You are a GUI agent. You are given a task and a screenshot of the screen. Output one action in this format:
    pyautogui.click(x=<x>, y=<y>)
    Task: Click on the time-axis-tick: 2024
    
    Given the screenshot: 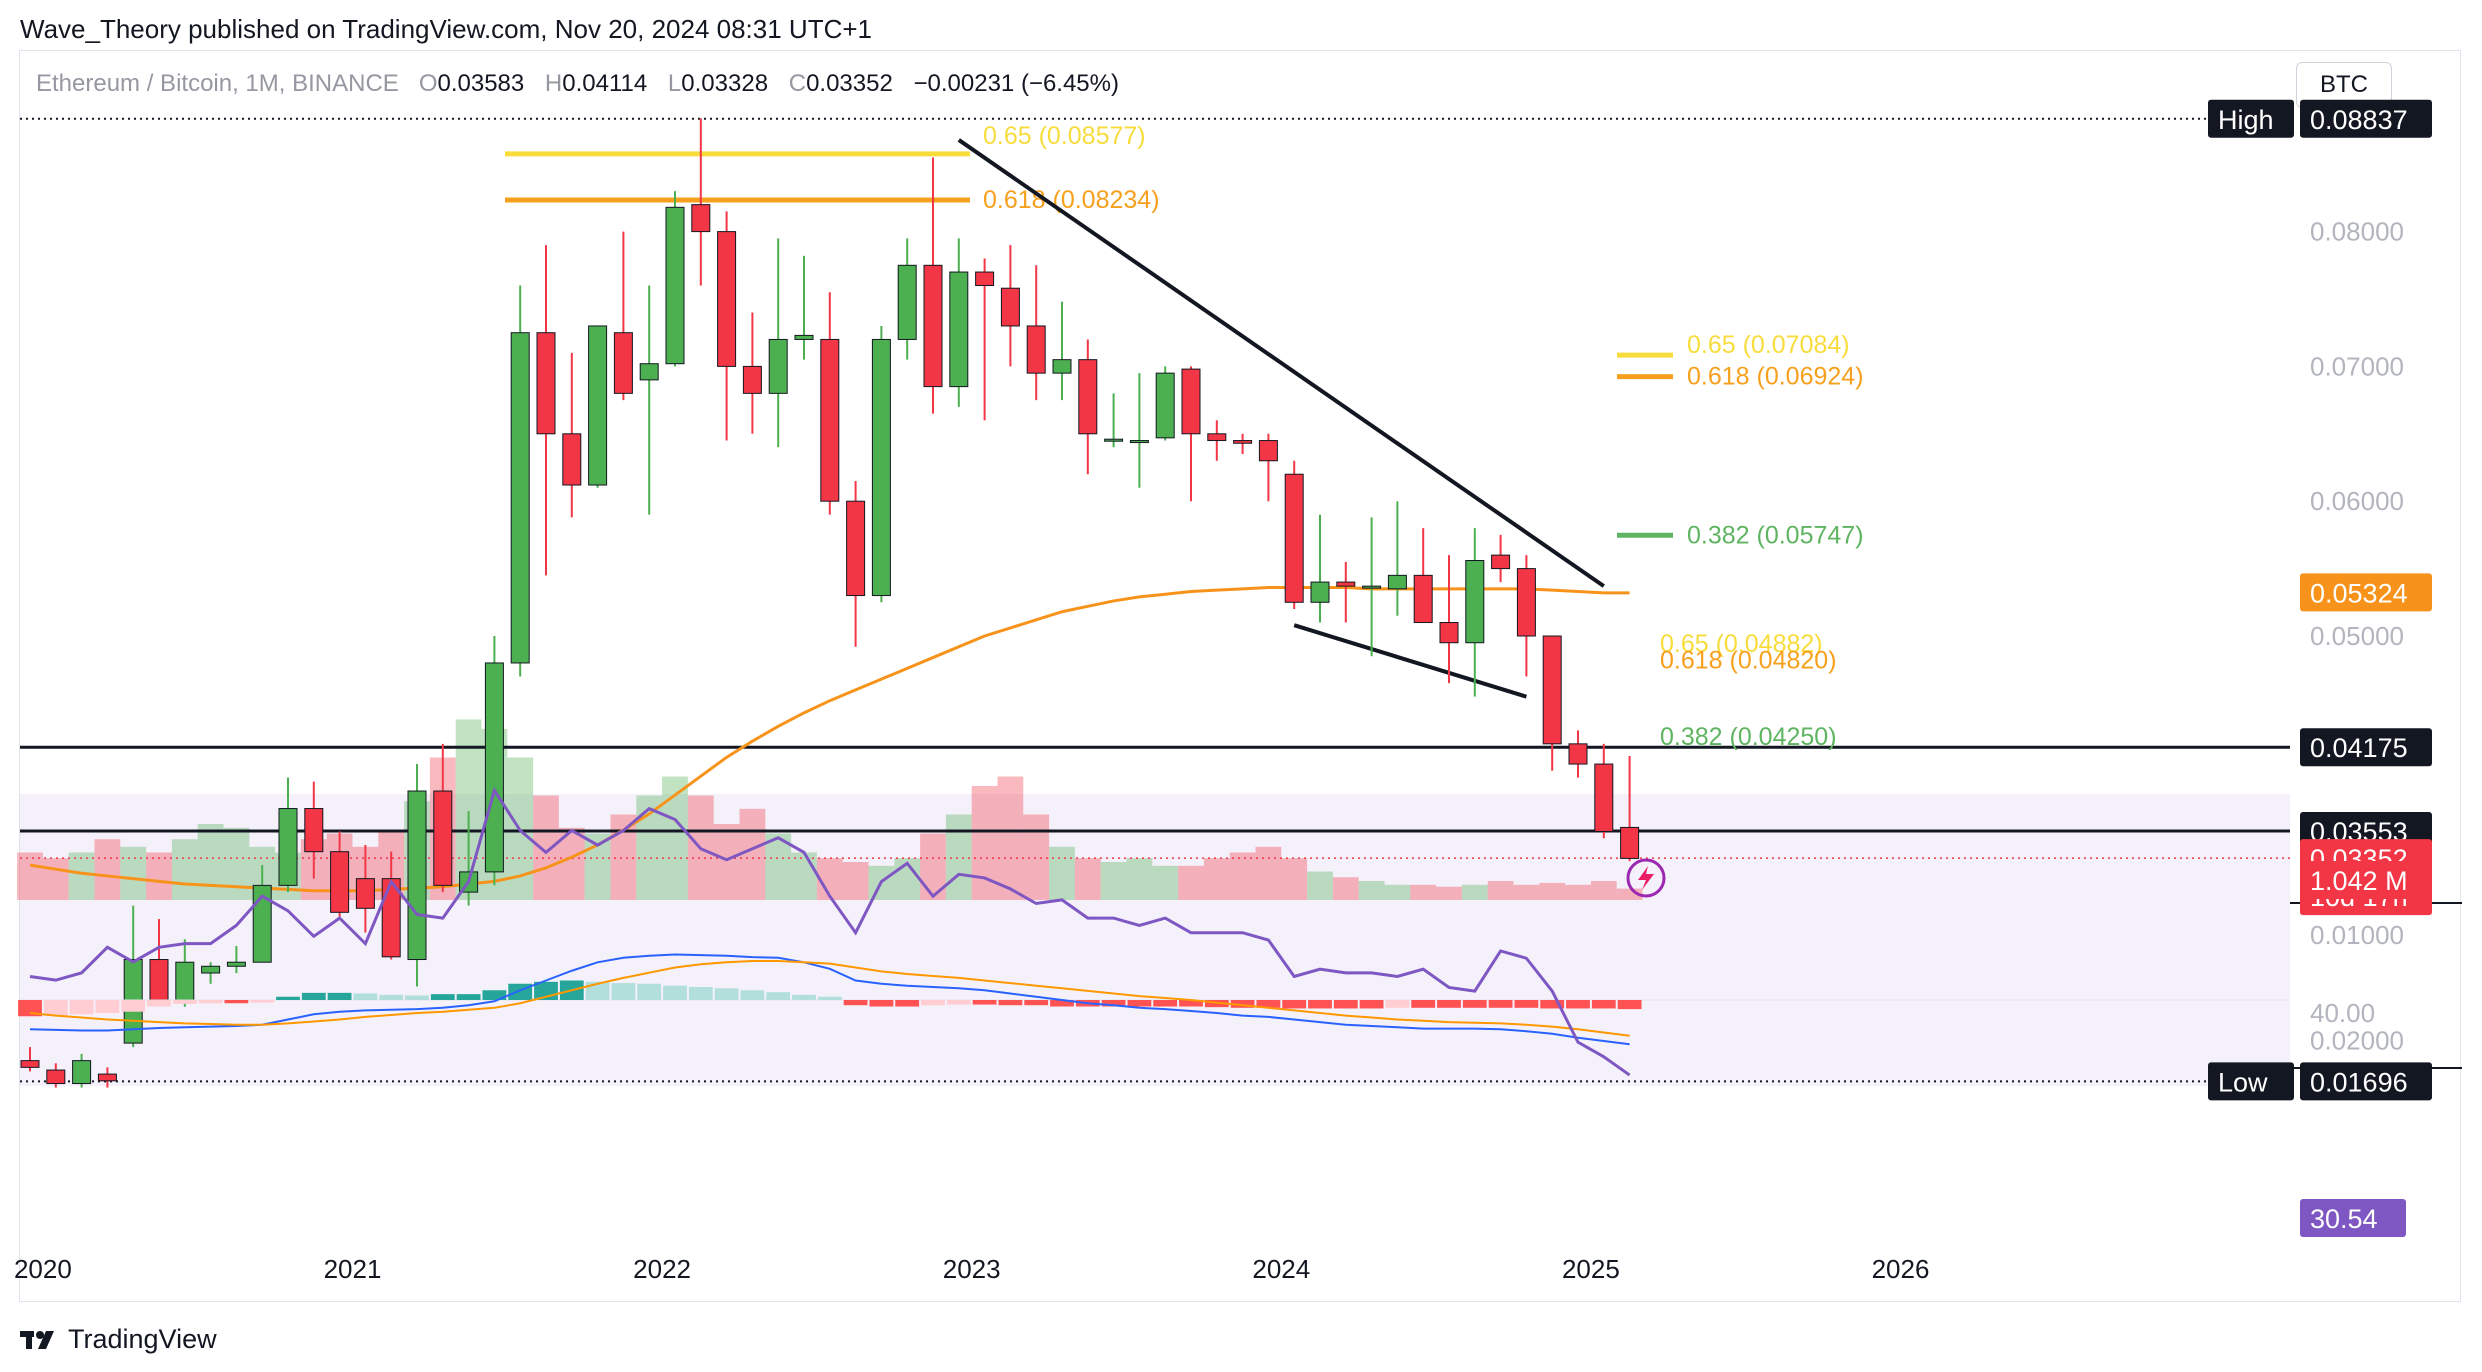 What is the action you would take?
    pyautogui.click(x=1281, y=1269)
    